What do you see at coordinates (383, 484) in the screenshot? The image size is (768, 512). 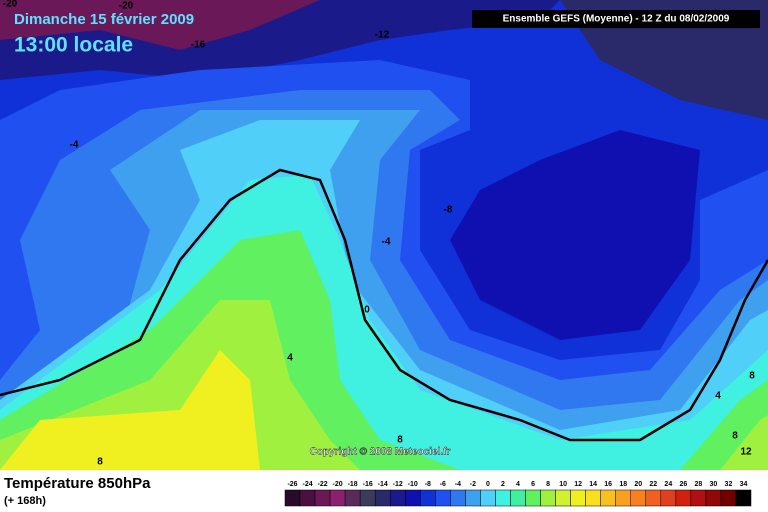 I see `legend-tick-label: -14` at bounding box center [383, 484].